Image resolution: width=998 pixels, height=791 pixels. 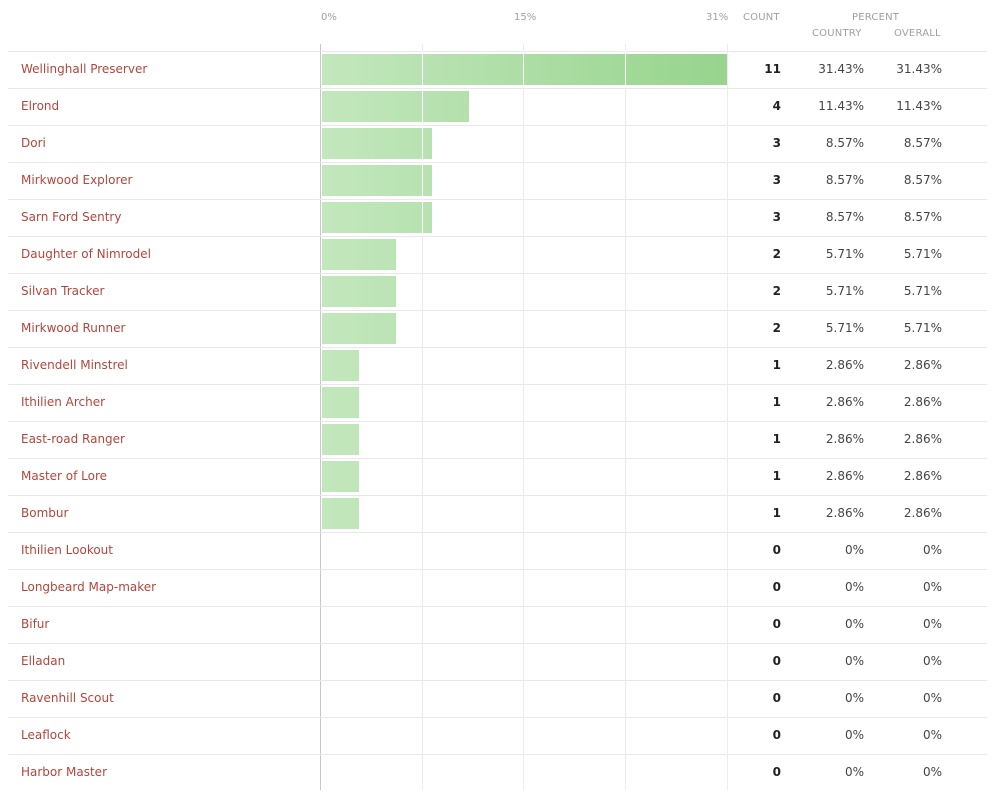 What do you see at coordinates (45, 513) in the screenshot?
I see `row-name-link: Bombur` at bounding box center [45, 513].